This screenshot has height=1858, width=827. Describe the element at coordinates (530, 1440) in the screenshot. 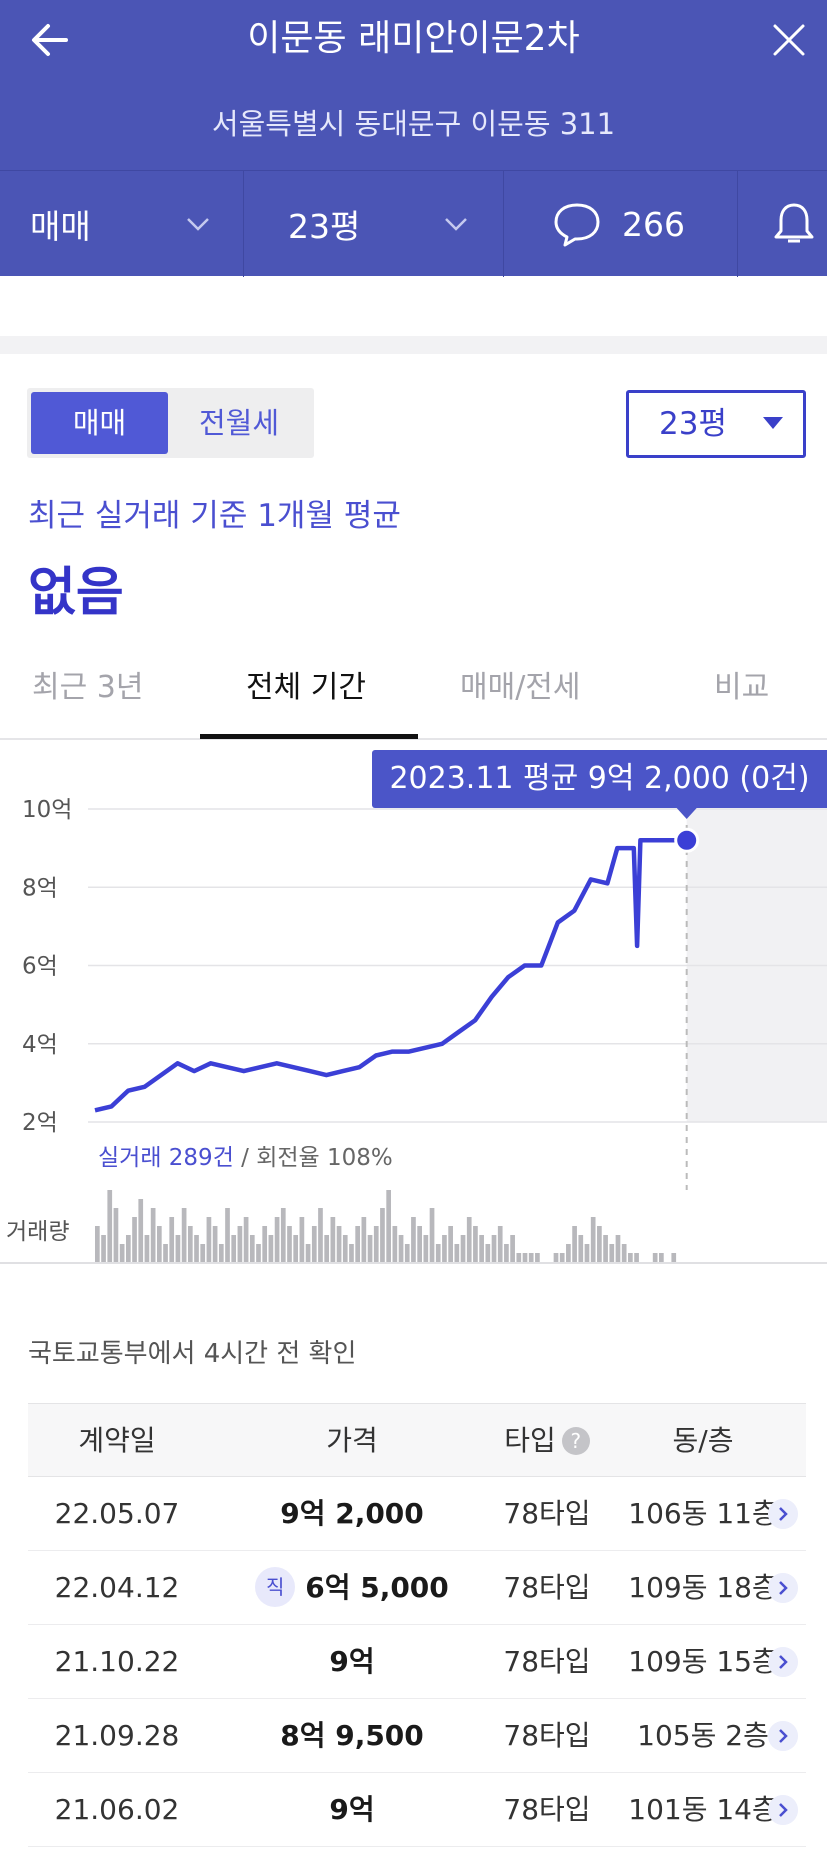

I see `header-type-label: 타입` at that location.